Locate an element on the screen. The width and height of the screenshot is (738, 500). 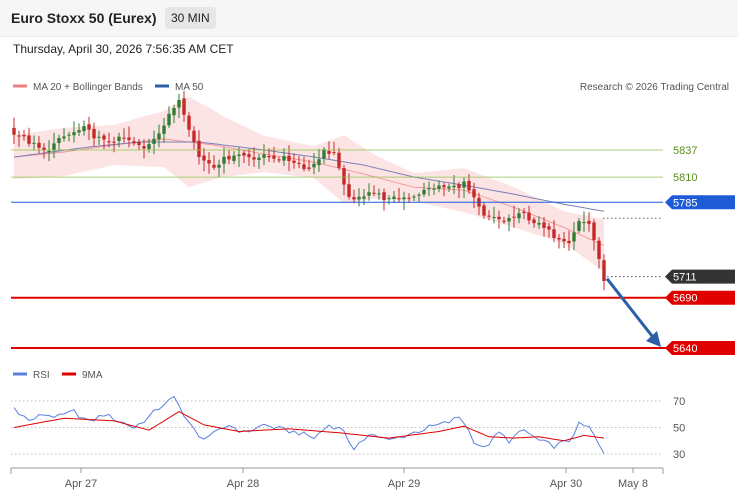
rsi-legend-swatch is located at coordinates (20, 374).